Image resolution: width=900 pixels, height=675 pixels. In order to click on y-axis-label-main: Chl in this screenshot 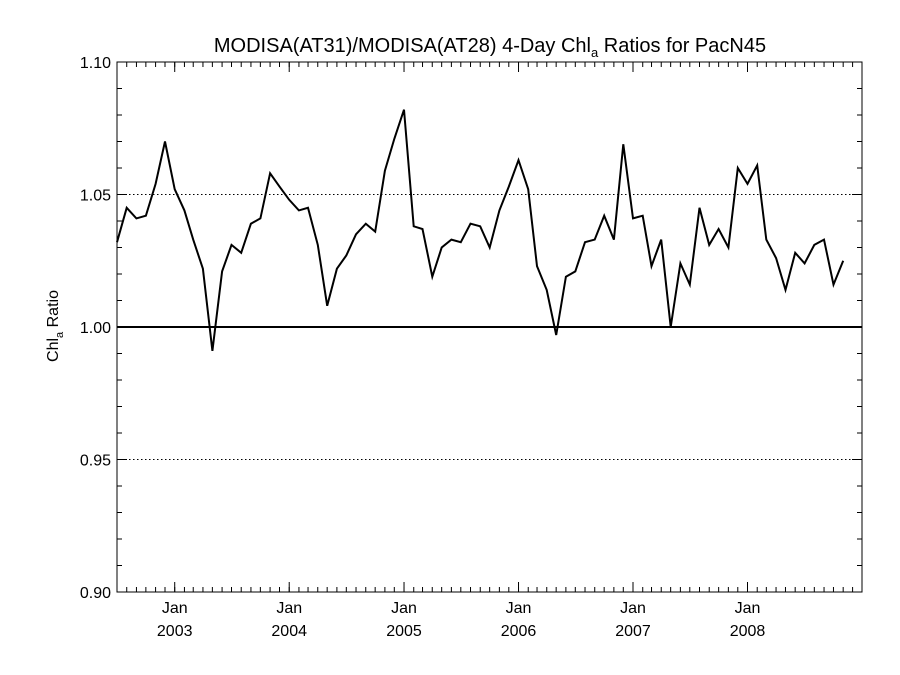, I will do `click(53, 350)`.